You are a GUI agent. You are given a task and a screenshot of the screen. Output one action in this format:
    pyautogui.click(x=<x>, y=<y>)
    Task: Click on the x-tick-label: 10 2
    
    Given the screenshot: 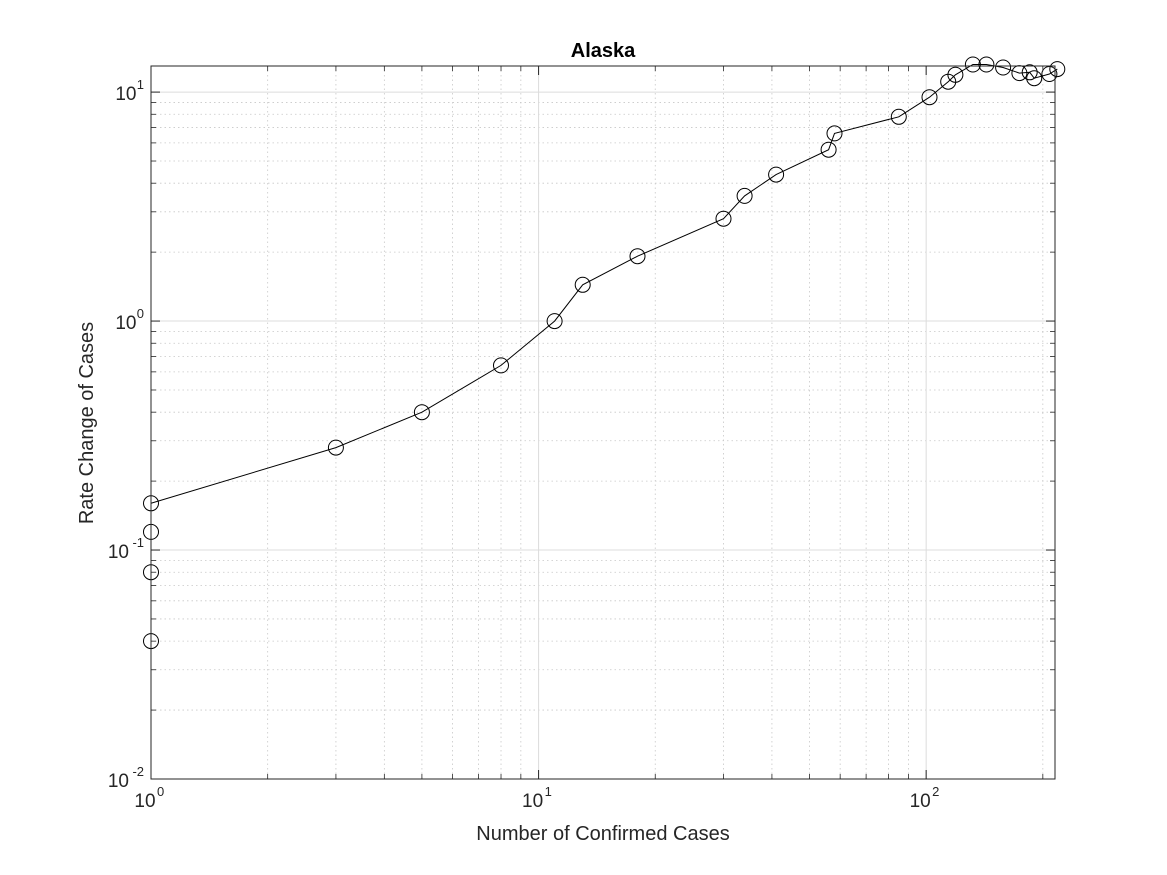 What is the action you would take?
    pyautogui.click(x=925, y=798)
    